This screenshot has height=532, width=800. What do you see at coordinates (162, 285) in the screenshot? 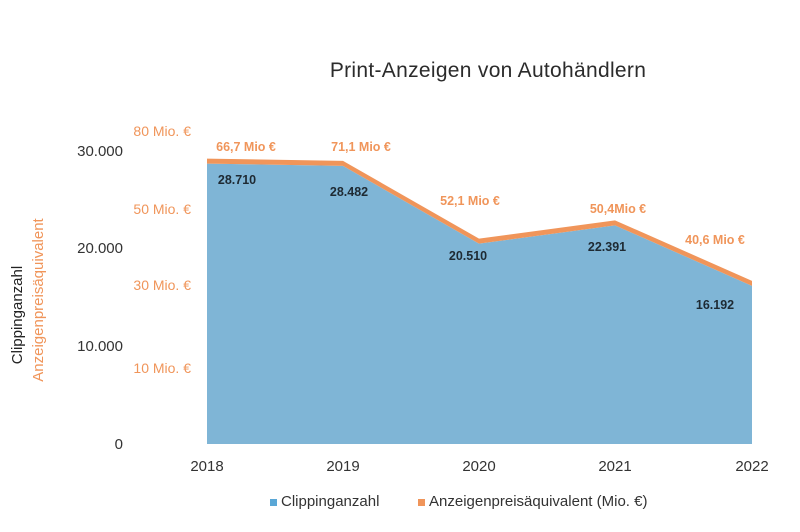
I see `right-tick-label: 30 Mio. €` at bounding box center [162, 285].